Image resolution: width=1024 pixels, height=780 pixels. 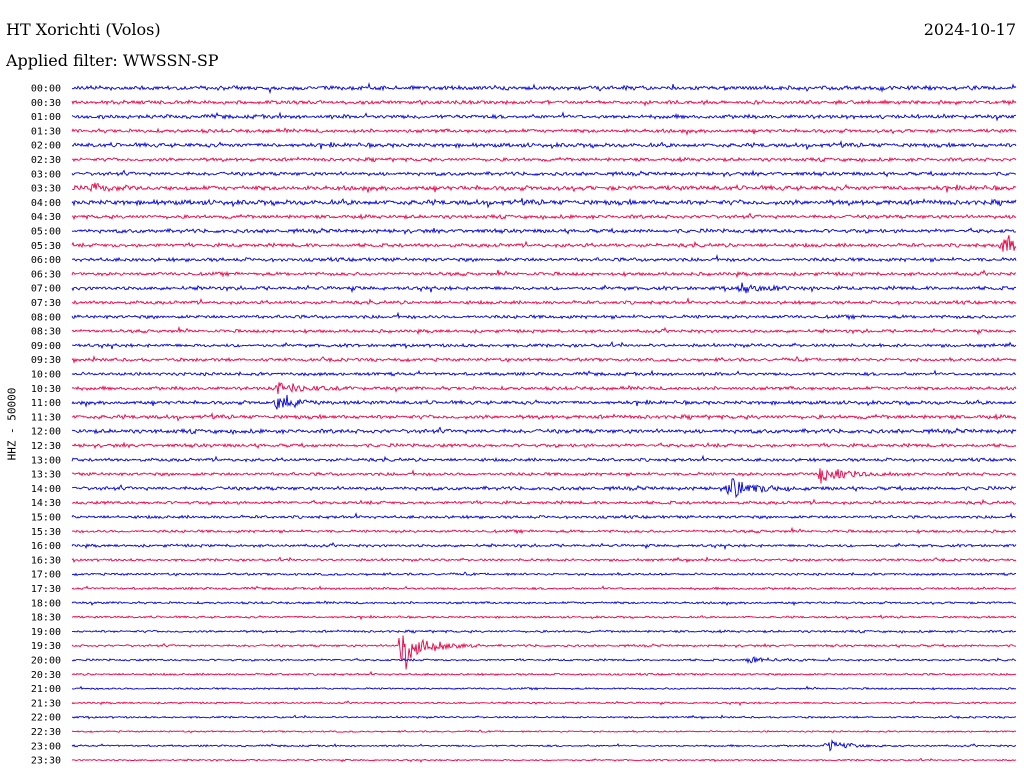 I want to click on row-time-label: 10:30, so click(x=46, y=389).